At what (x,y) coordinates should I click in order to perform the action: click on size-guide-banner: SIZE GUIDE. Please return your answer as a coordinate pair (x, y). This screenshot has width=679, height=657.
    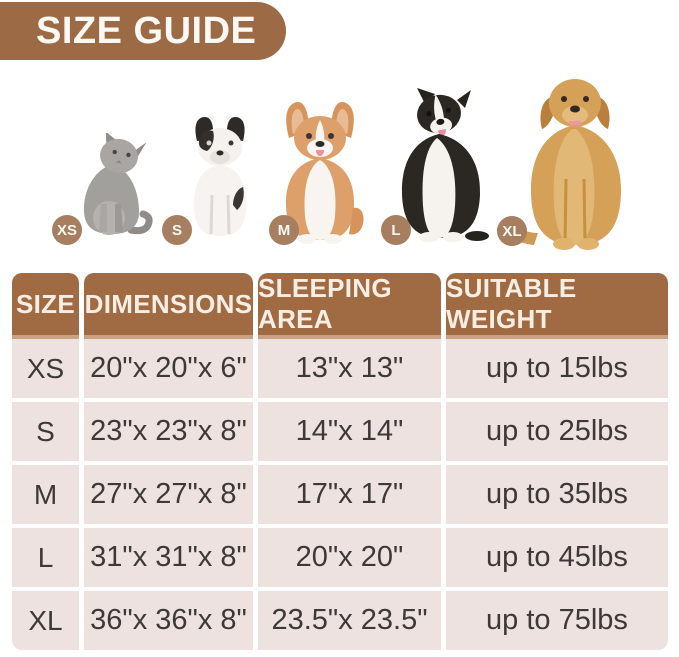
    Looking at the image, I should click on (143, 31).